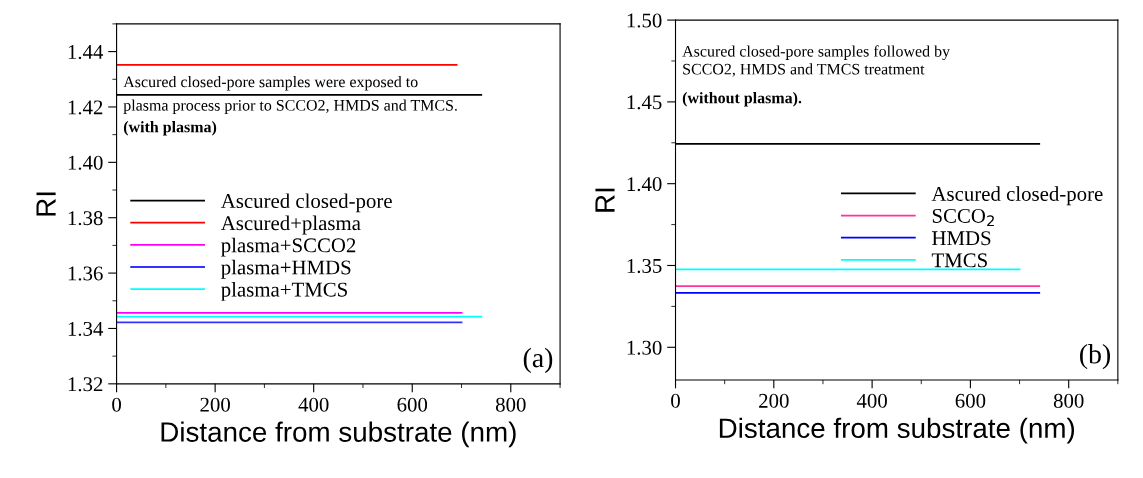 The width and height of the screenshot is (1143, 478). I want to click on legend-label: Ascured+plasma, so click(290, 225).